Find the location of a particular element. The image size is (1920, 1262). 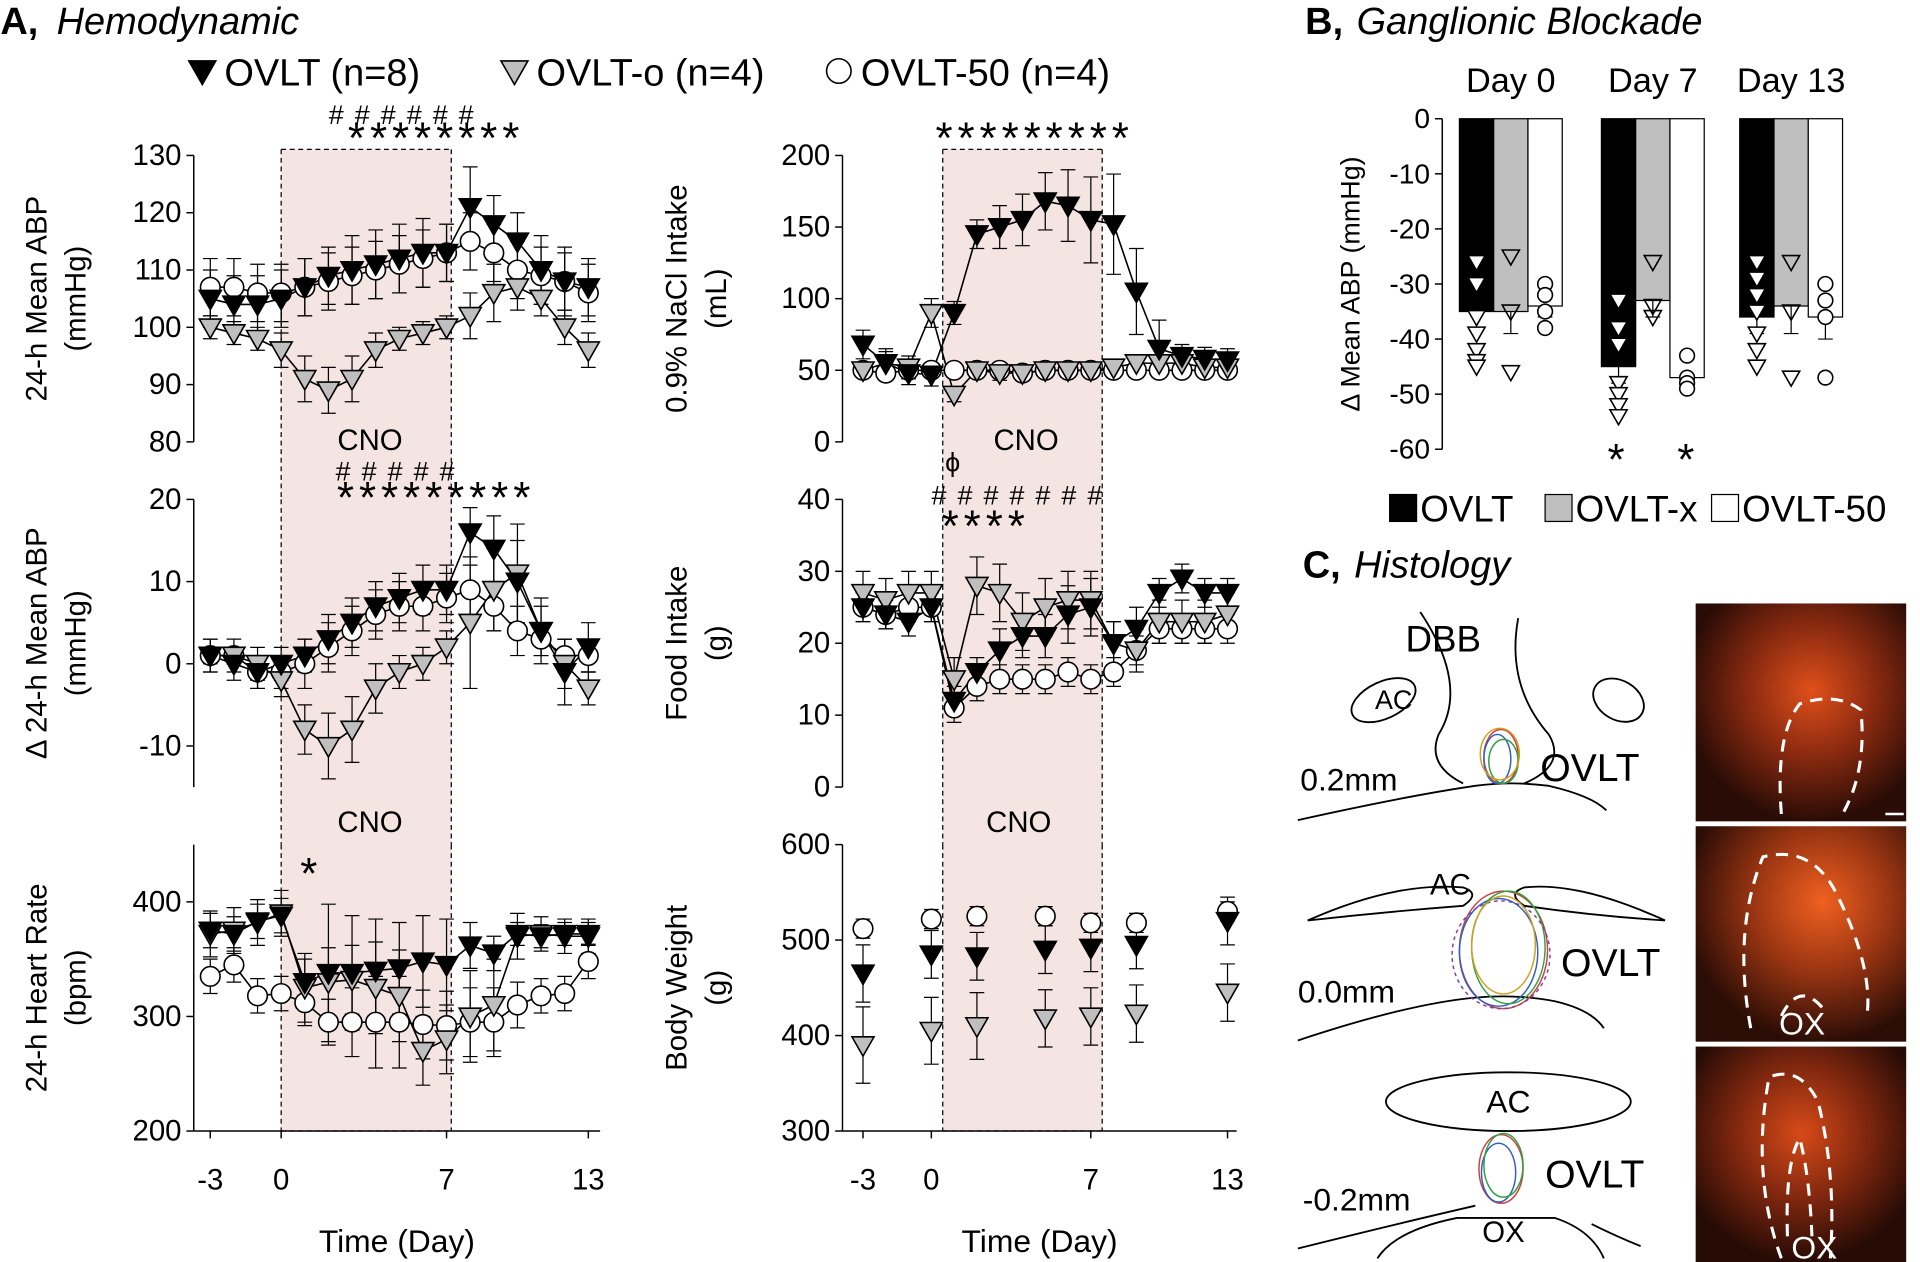

micrograph is located at coordinates (1801, 712).